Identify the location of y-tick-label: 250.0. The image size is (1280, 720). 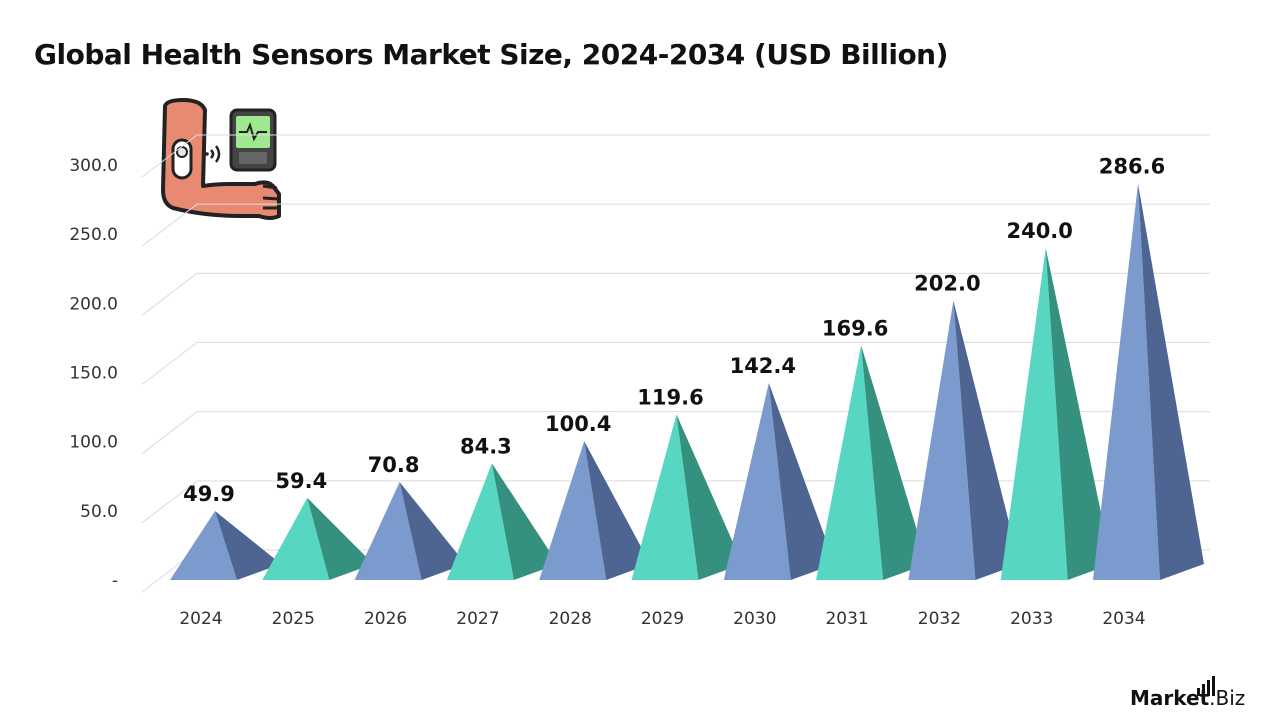
(93, 235).